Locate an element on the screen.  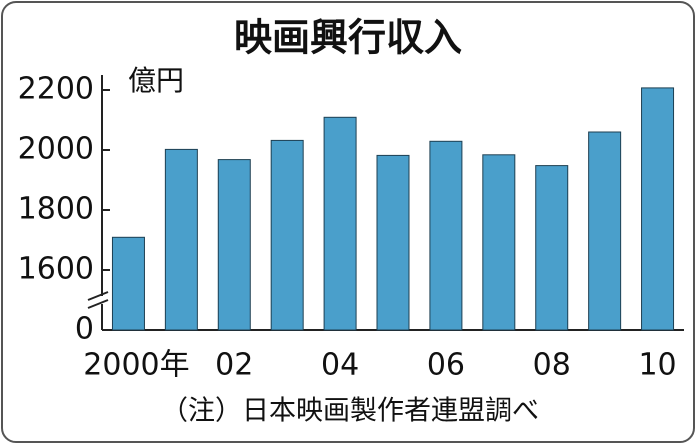
x-tick-label: 06 is located at coordinates (446, 365).